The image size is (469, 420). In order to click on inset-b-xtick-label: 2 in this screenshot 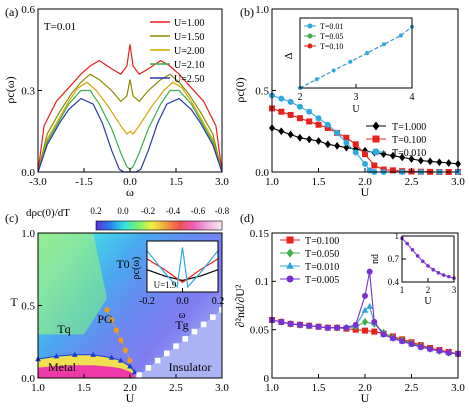, I will do `click(300, 97)`.